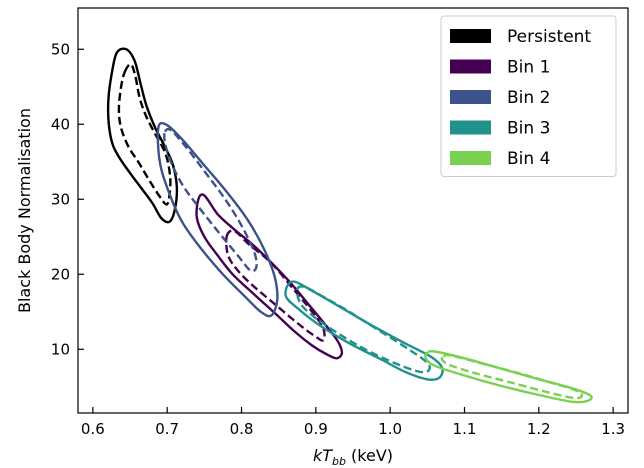 Image resolution: width=644 pixels, height=468 pixels. Describe the element at coordinates (60, 49) in the screenshot. I see `y-tick-label: 50` at that location.